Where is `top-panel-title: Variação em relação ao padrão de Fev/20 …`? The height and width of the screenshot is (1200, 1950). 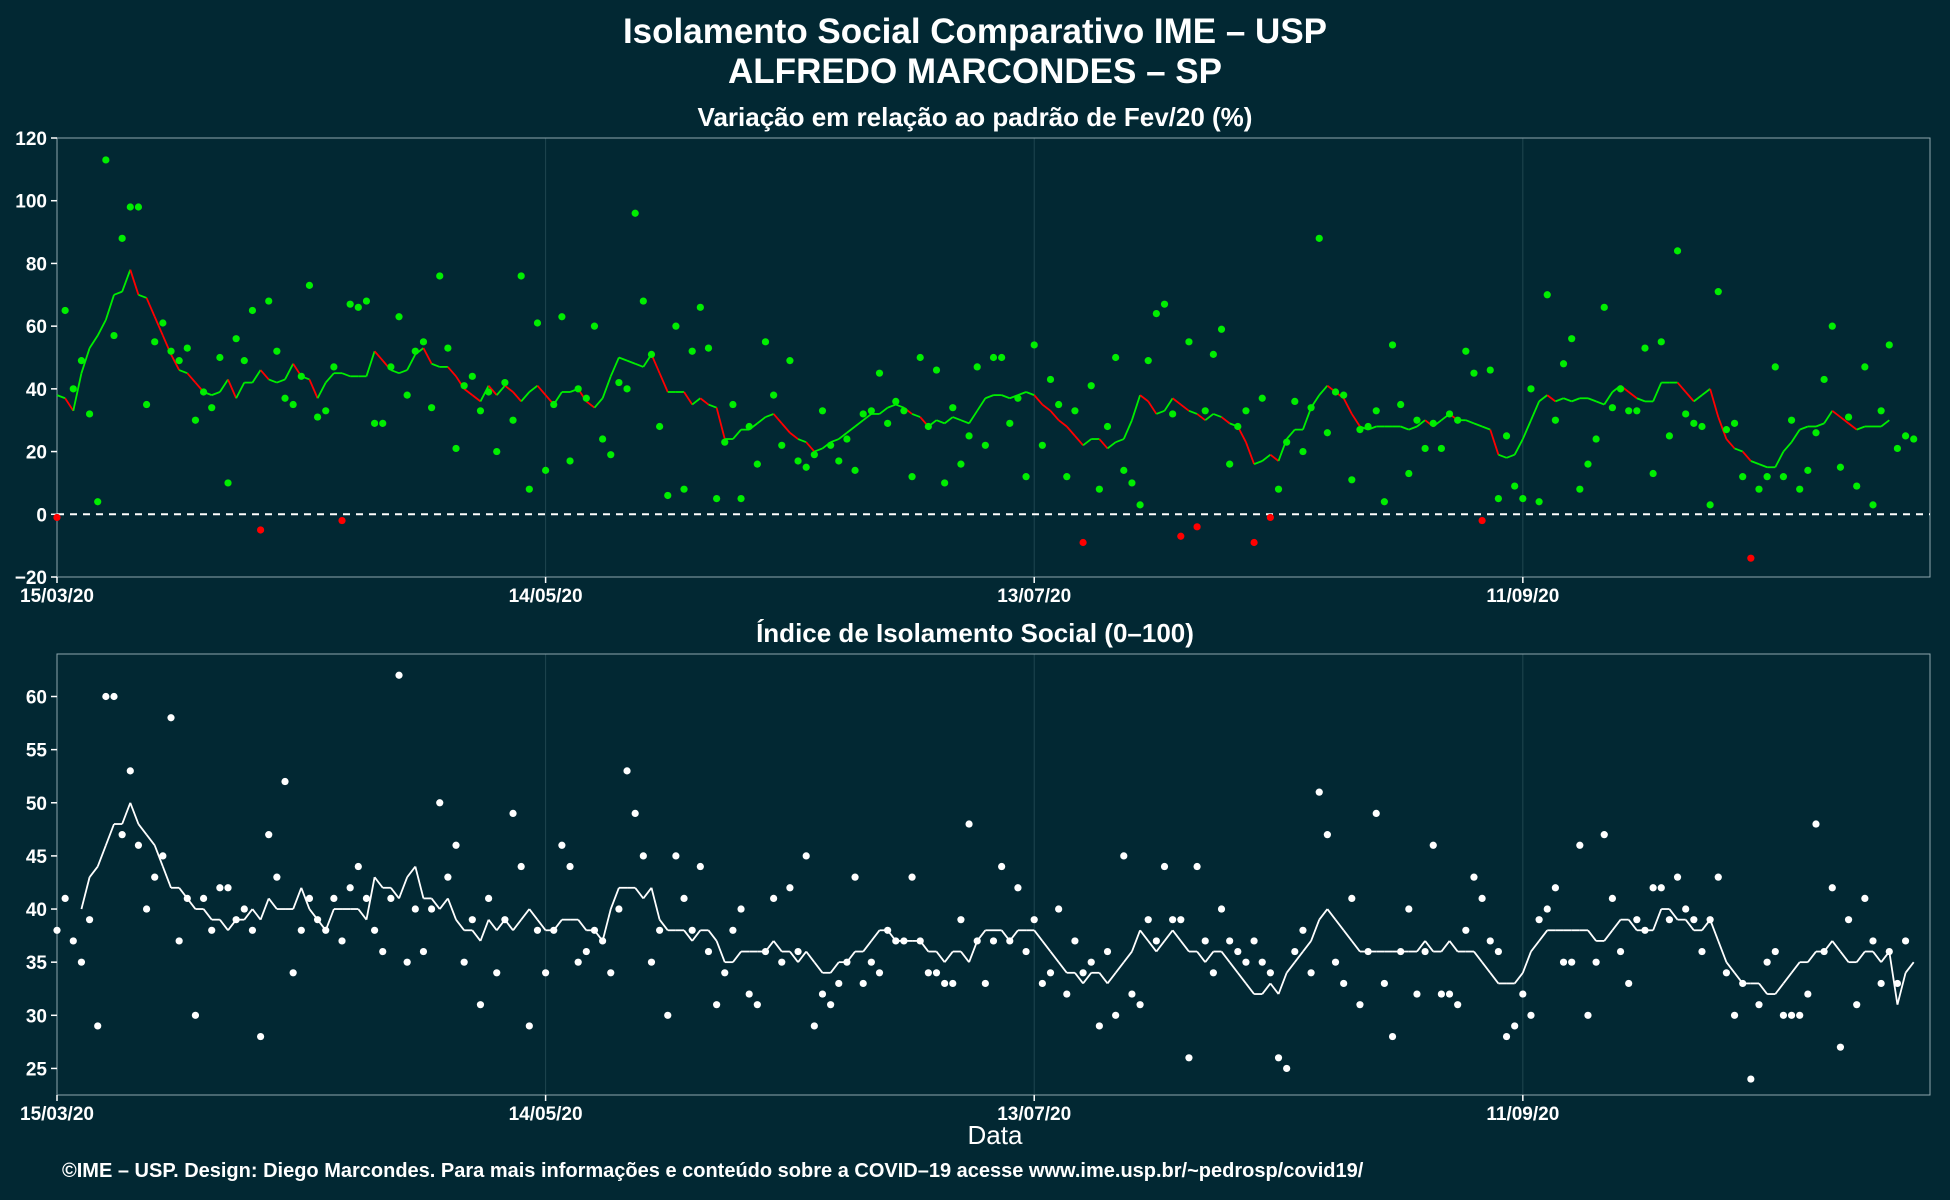
top-panel-title: Variação em relação ao padrão de Fev/20 … is located at coordinates (975, 117).